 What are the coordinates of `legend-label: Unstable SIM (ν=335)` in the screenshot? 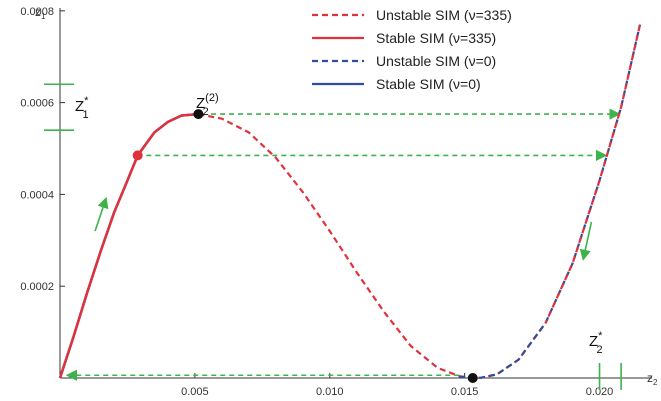 It's located at (444, 15).